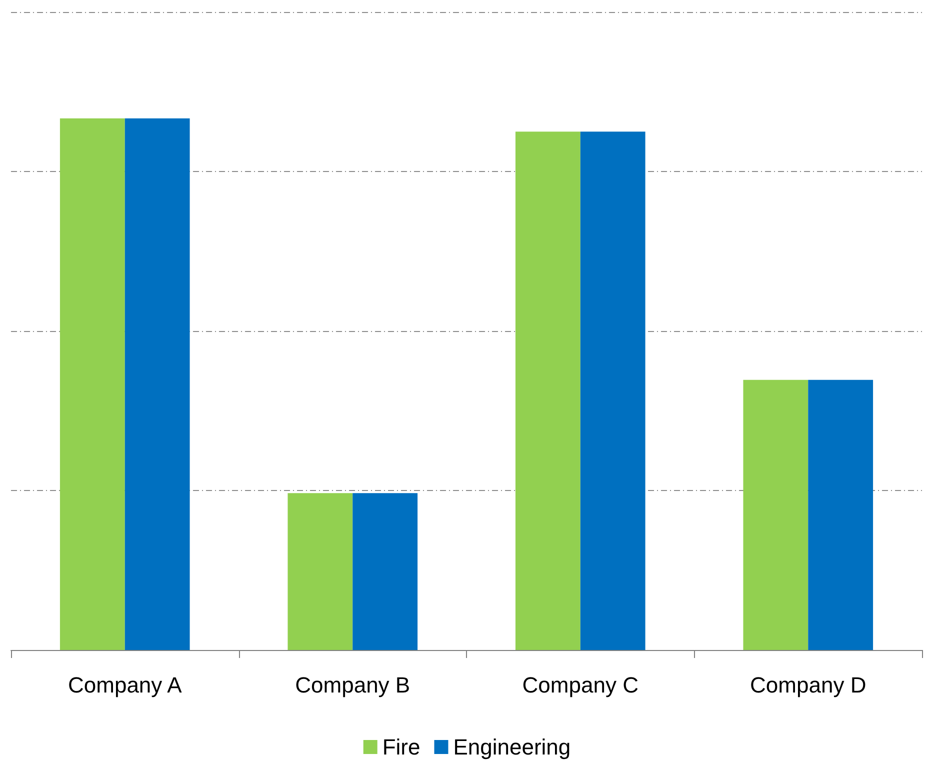 The height and width of the screenshot is (771, 934). What do you see at coordinates (512, 747) in the screenshot?
I see `legend-label: Engineering` at bounding box center [512, 747].